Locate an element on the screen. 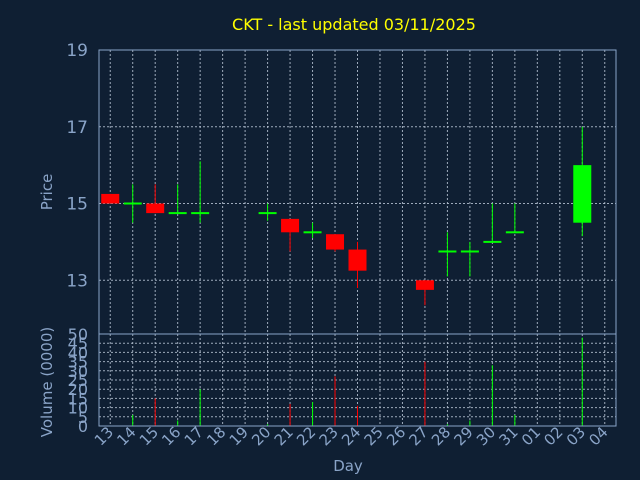 This screenshot has width=640, height=480. day-tick-label: 04 is located at coordinates (598, 436).